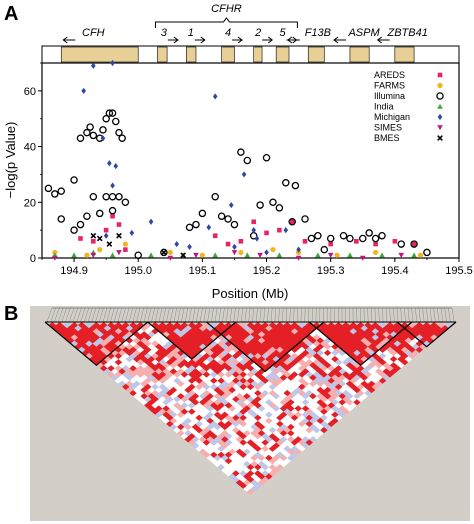 The height and width of the screenshot is (524, 474). What do you see at coordinates (10, 160) in the screenshot?
I see `y-axis-label: −log(p Value)` at bounding box center [10, 160].